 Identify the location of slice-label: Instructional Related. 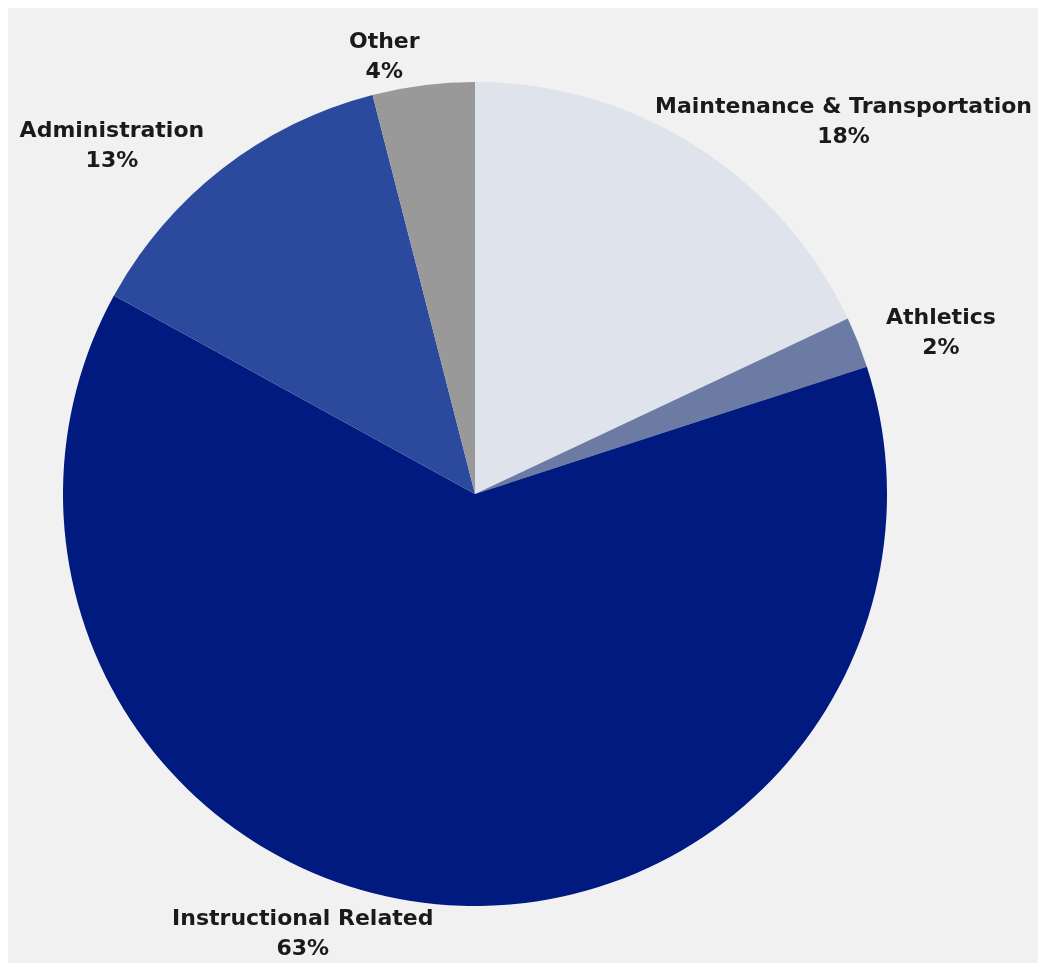
(303, 917).